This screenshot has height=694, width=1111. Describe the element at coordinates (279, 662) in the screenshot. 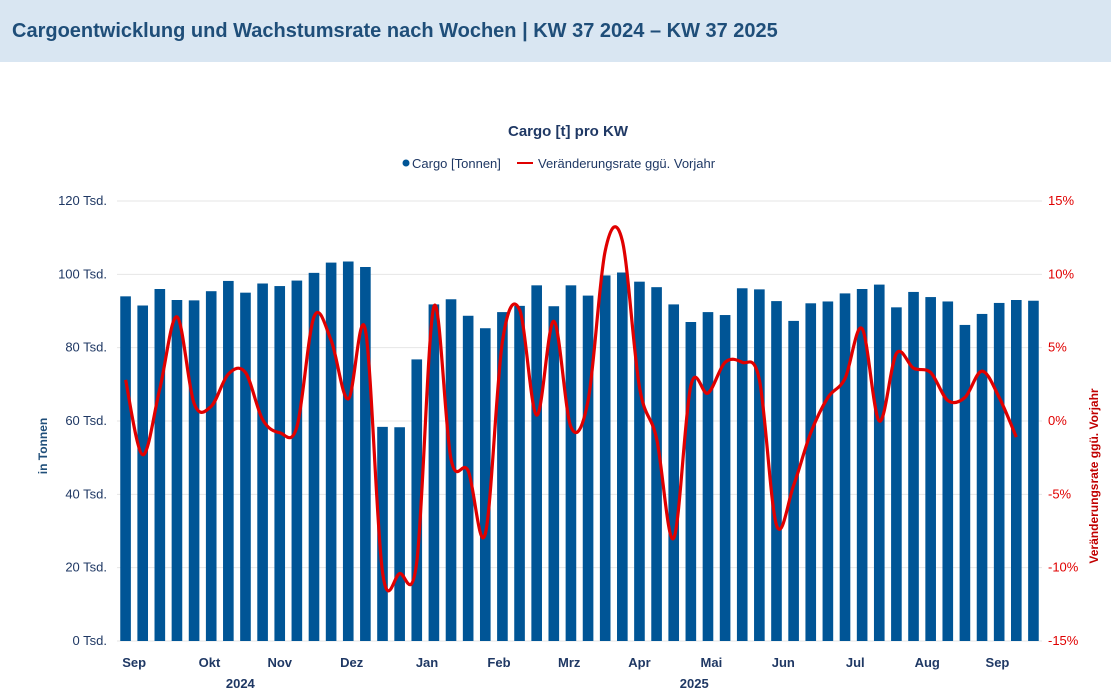

I see `x-tick-label: Nov` at that location.